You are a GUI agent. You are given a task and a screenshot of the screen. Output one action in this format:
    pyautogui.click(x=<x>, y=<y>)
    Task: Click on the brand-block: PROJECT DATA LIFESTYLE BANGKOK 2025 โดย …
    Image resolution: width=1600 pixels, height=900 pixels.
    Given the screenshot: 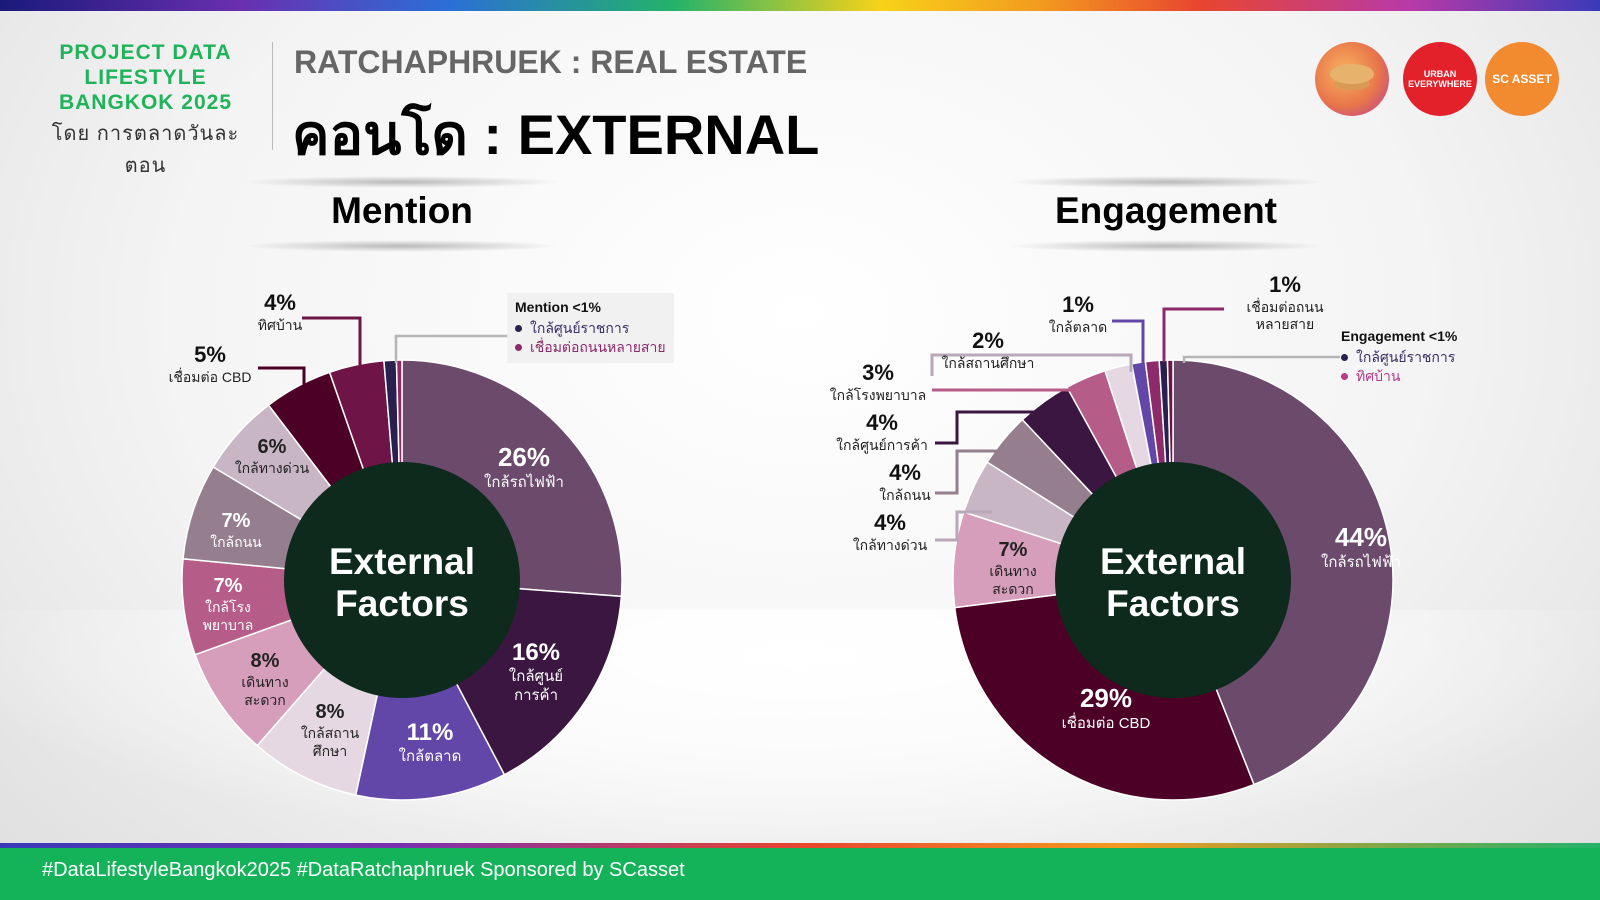 What is the action you would take?
    pyautogui.click(x=145, y=110)
    